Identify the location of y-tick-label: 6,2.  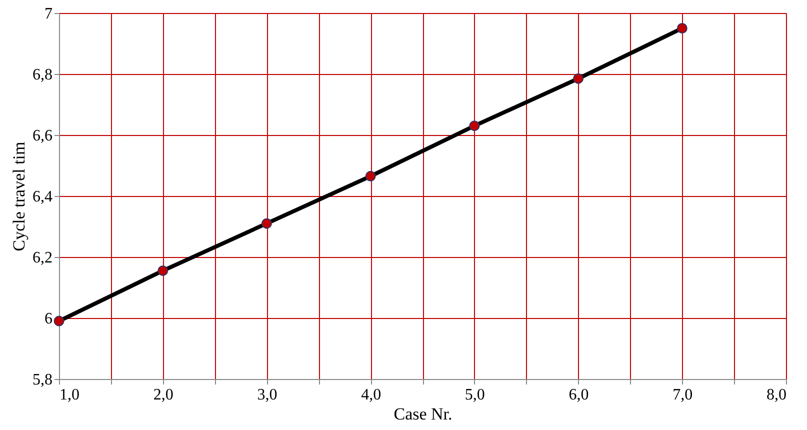
(42, 258).